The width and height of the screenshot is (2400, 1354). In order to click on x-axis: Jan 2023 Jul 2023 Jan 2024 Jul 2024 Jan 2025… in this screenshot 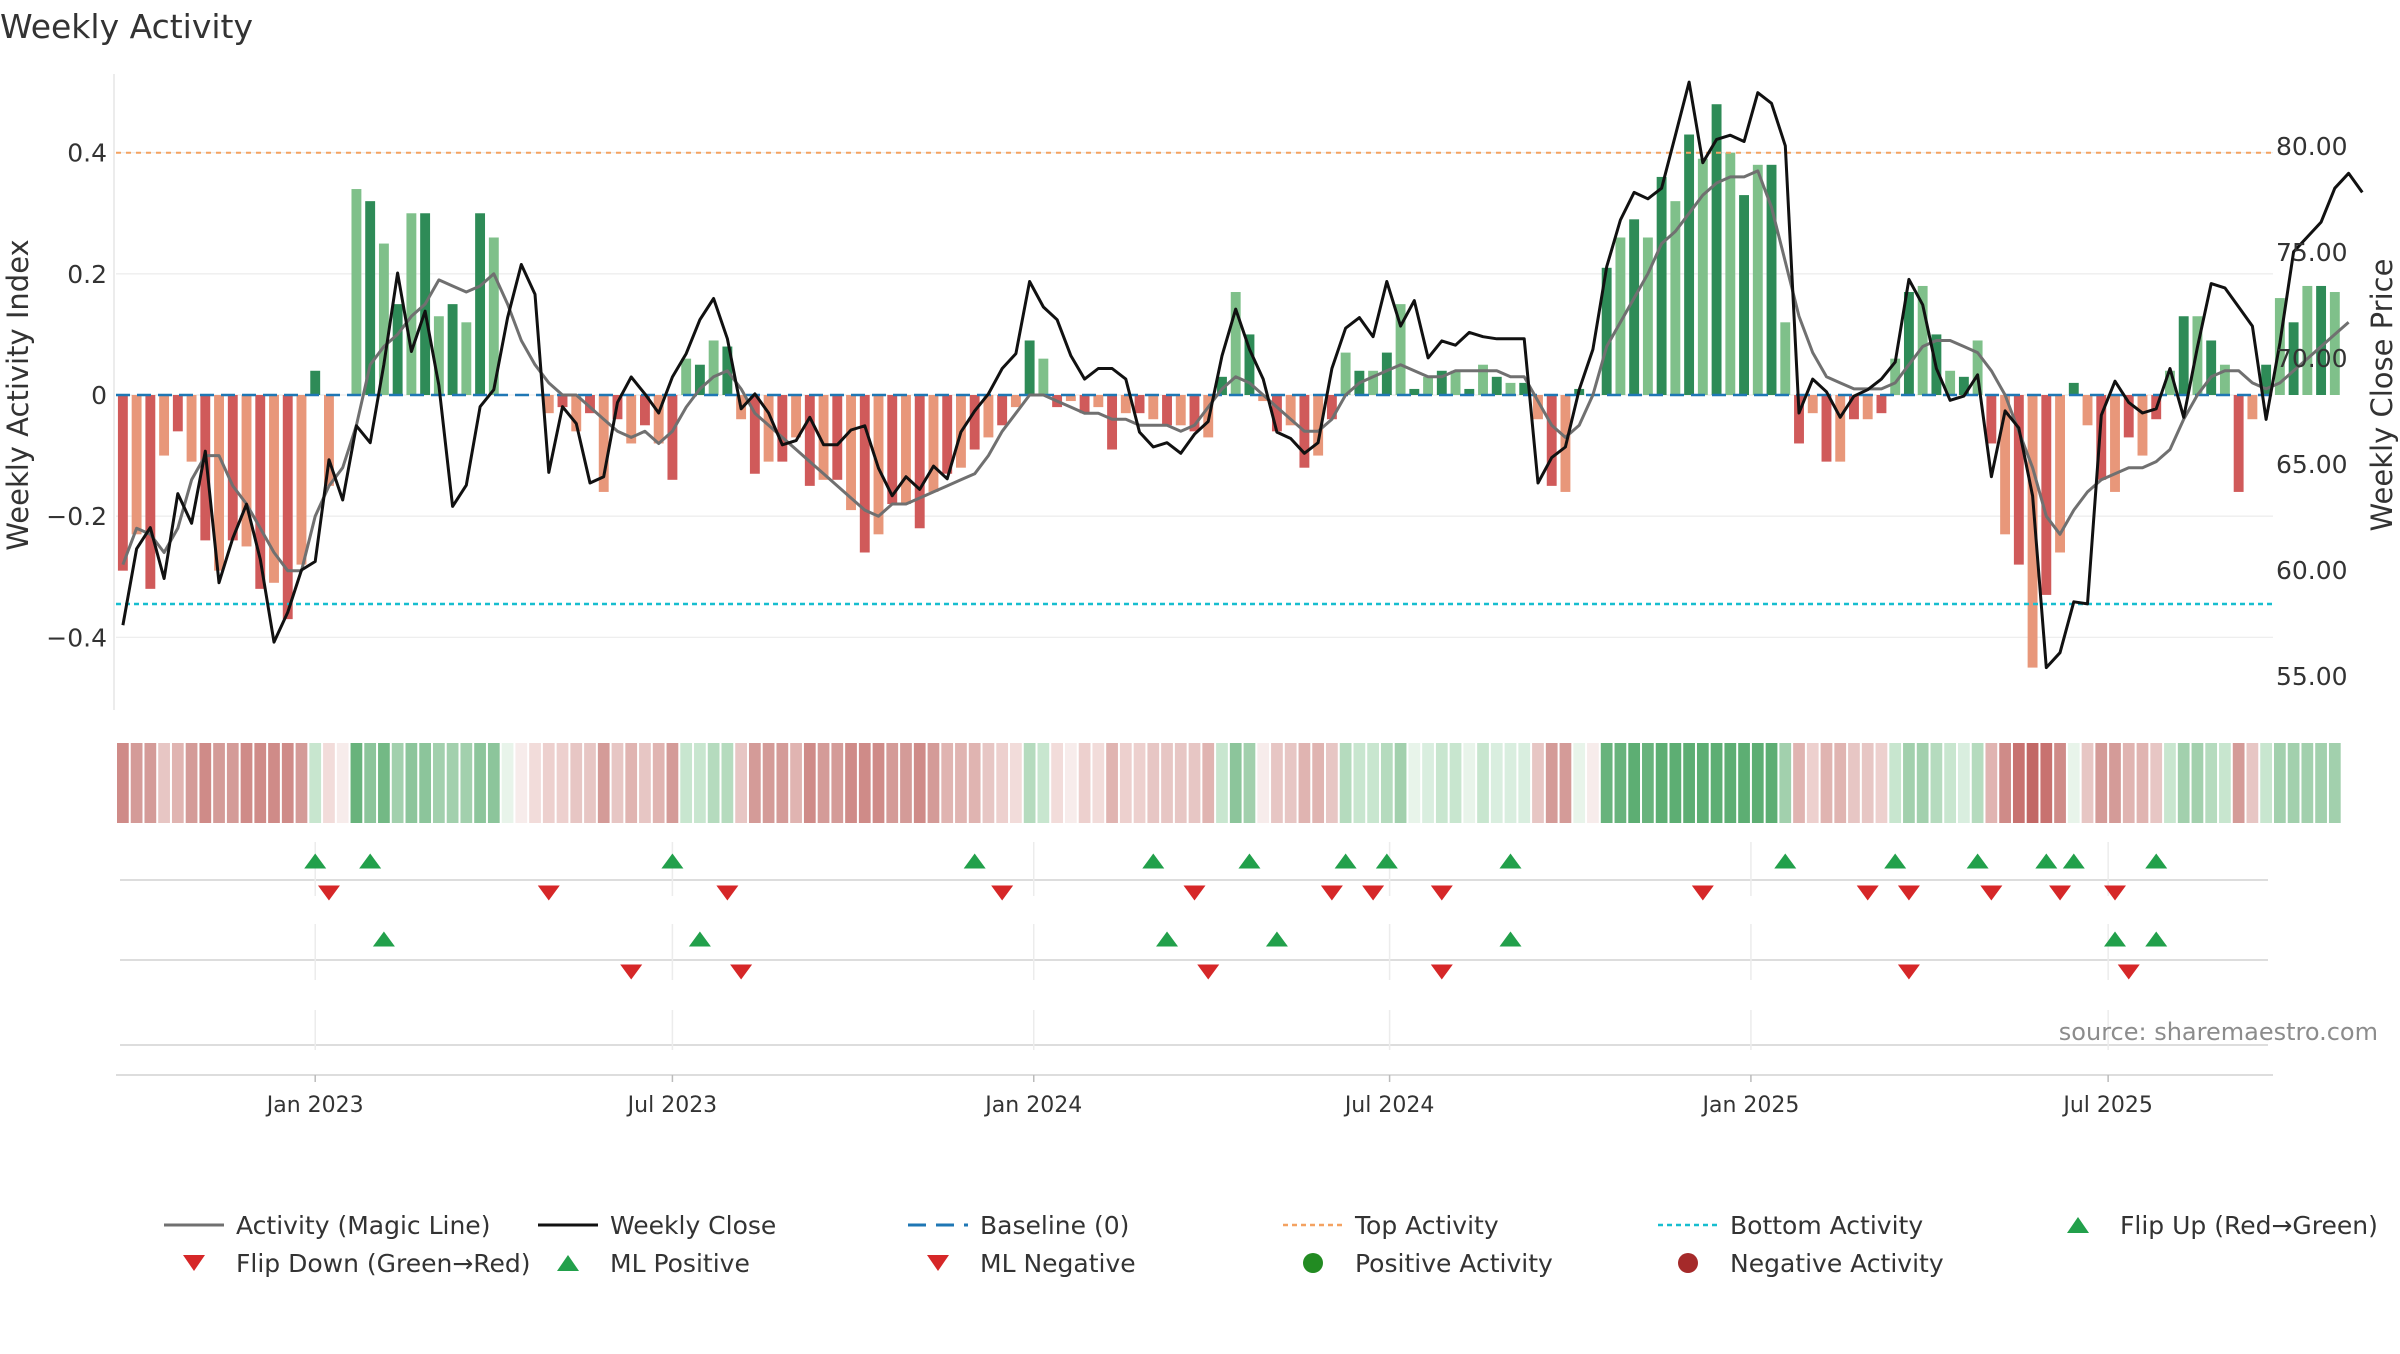, I will do `click(1209, 1096)`.